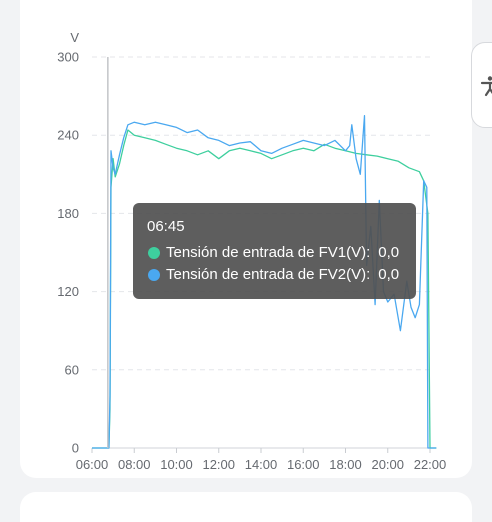  What do you see at coordinates (134, 464) in the screenshot?
I see `x-tick-label: 08:00` at bounding box center [134, 464].